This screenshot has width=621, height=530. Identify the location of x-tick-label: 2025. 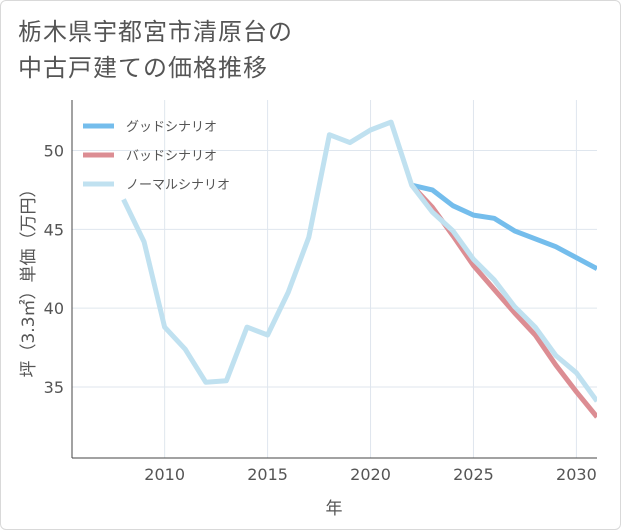
(473, 474).